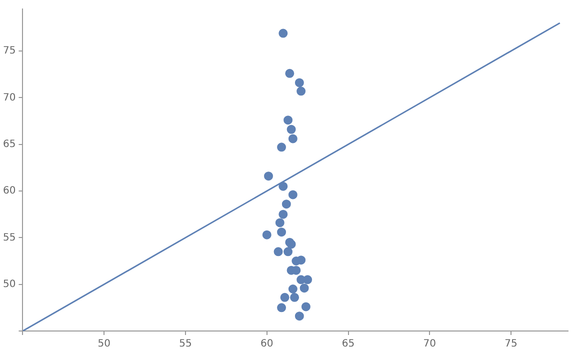 Image resolution: width=576 pixels, height=355 pixels. What do you see at coordinates (9, 191) in the screenshot?
I see `y-tick-label: 60` at bounding box center [9, 191].